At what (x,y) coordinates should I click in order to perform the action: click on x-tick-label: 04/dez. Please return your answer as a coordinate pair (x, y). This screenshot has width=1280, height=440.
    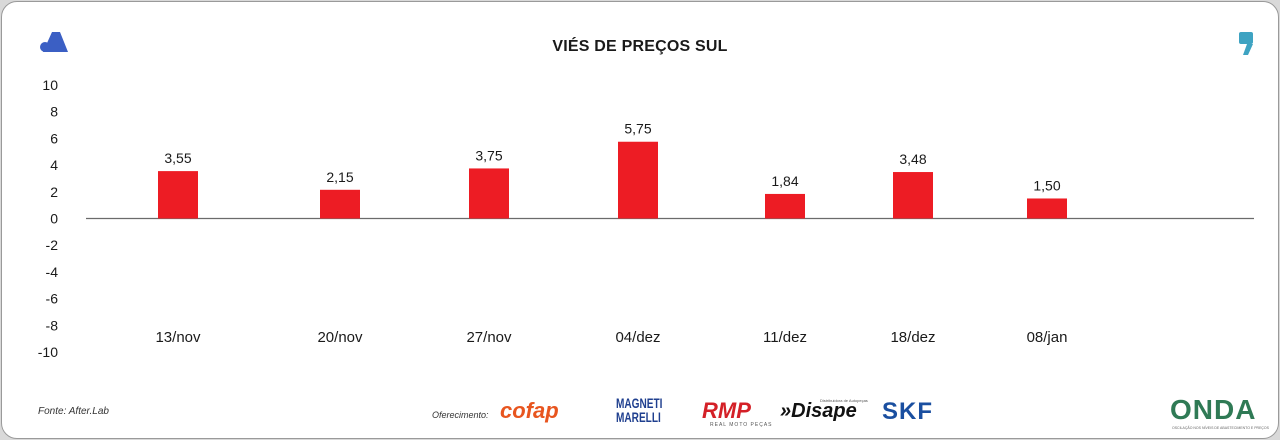
    Looking at the image, I should click on (637, 337).